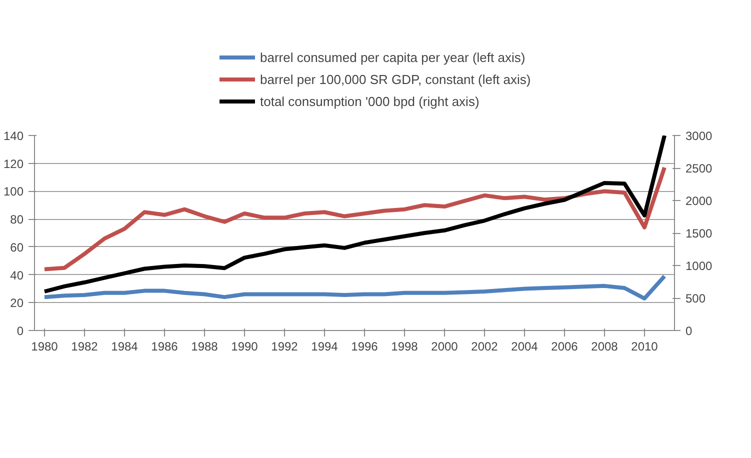 This screenshot has width=751, height=458. Describe the element at coordinates (404, 347) in the screenshot. I see `x-tick-label: 1998` at that location.